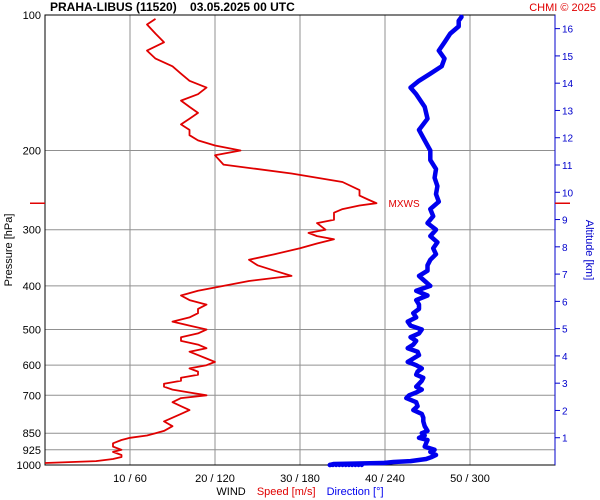  What do you see at coordinates (470, 479) in the screenshot?
I see `x-tick-label: 50 / 300` at bounding box center [470, 479].